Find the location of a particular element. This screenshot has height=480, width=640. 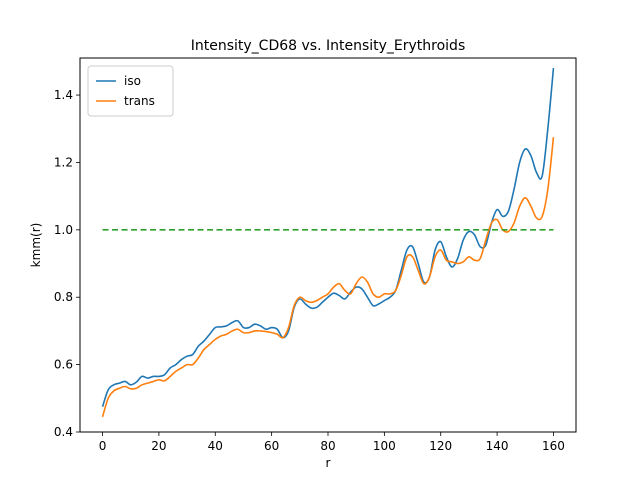

y-tick-label: 0.8 is located at coordinates (63, 297).